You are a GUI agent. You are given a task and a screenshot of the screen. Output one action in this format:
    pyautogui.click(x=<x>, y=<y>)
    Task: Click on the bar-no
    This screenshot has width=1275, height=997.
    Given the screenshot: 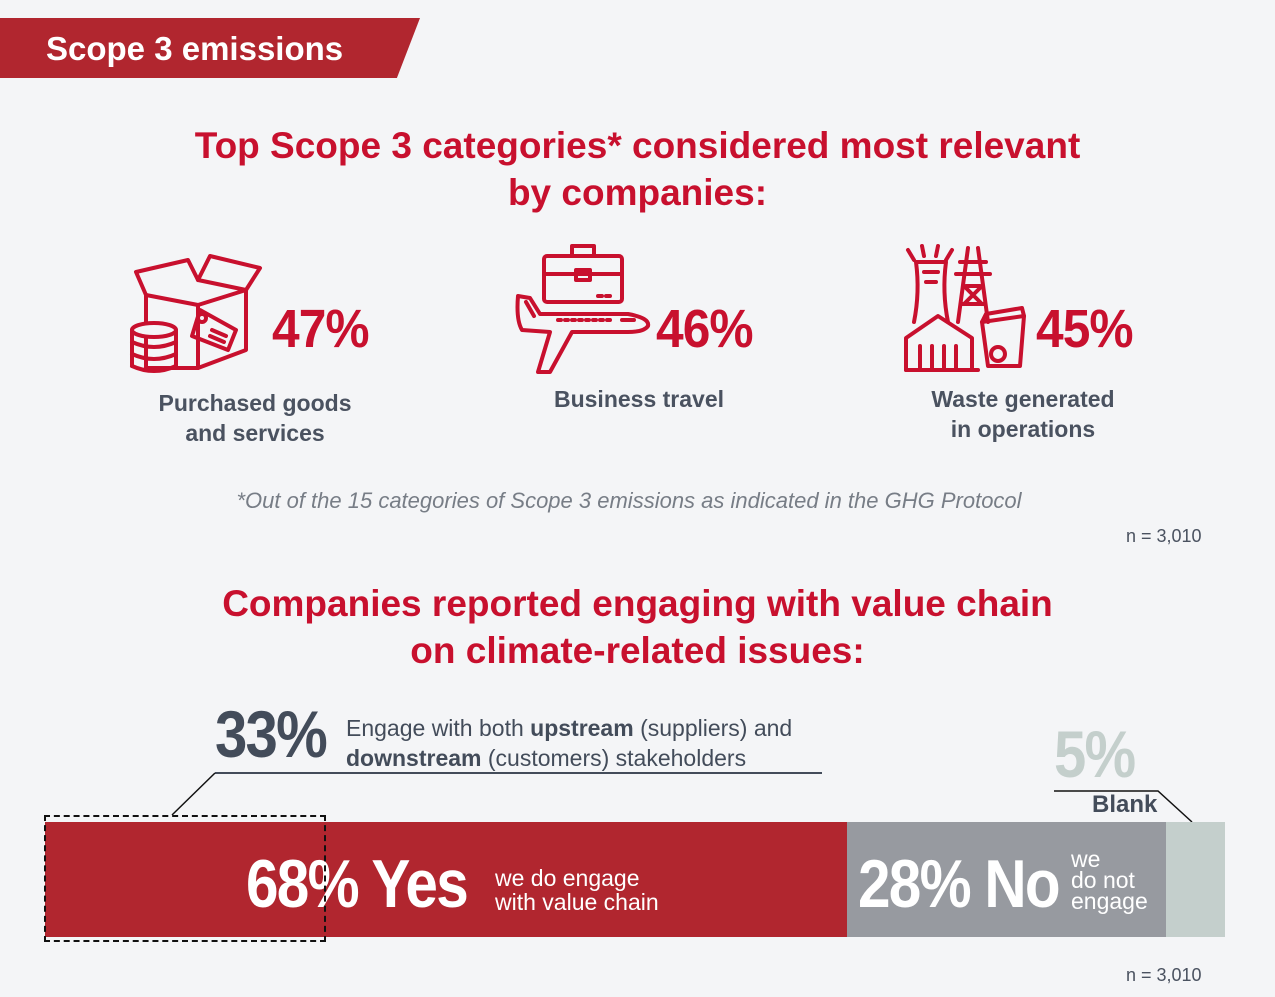 What is the action you would take?
    pyautogui.click(x=1006, y=879)
    